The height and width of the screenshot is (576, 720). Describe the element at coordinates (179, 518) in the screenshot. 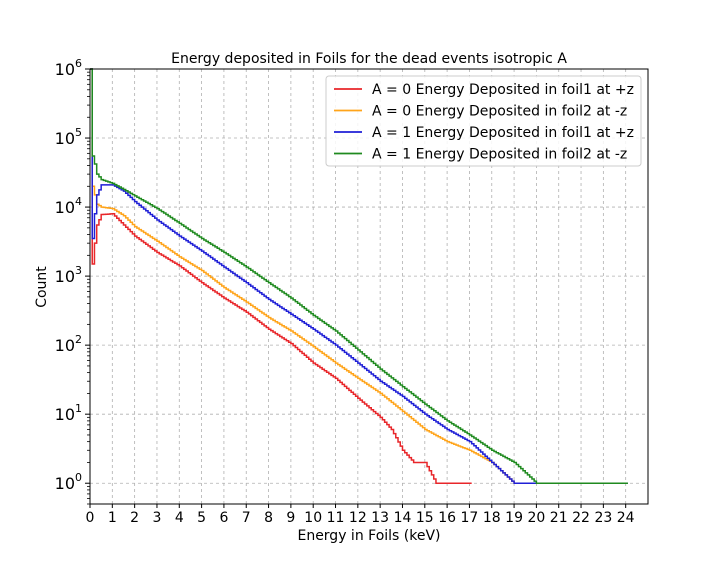

I see `x-tick-label: 4` at that location.